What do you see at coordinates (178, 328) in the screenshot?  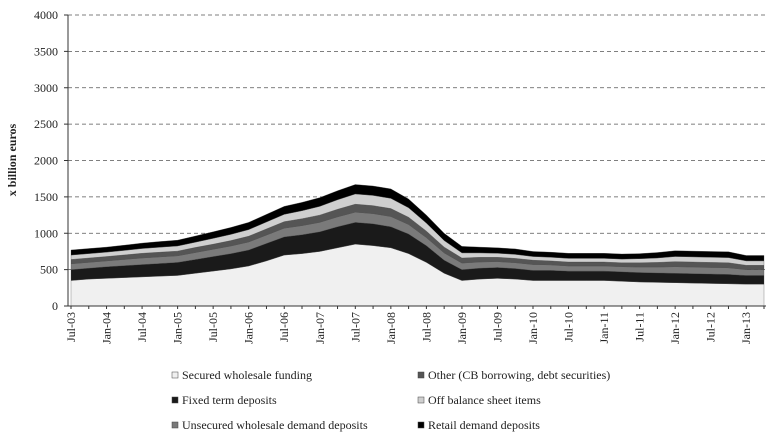 I see `x-tick-label: Jan-05` at bounding box center [178, 328].